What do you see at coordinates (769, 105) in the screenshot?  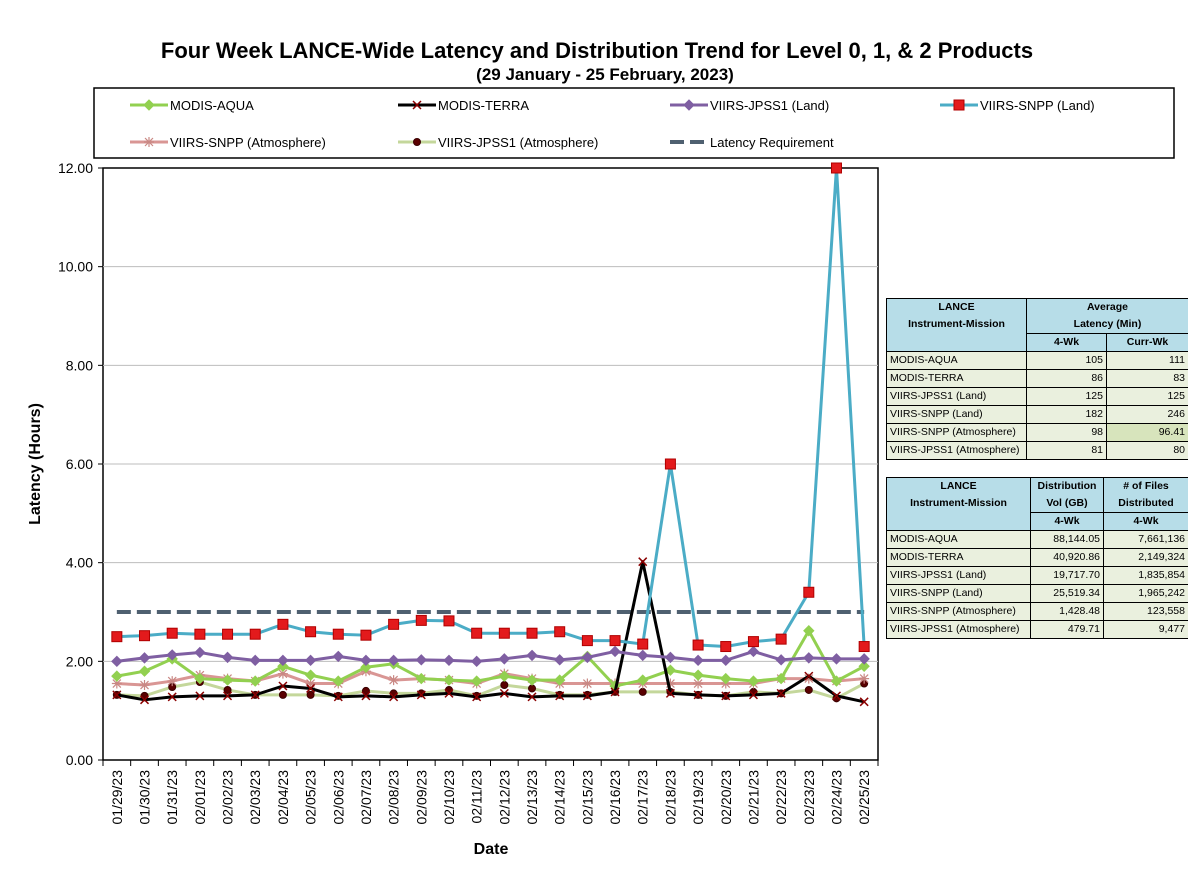 I see `legend-label: VIIRS-JPSS1 (Land)` at bounding box center [769, 105].